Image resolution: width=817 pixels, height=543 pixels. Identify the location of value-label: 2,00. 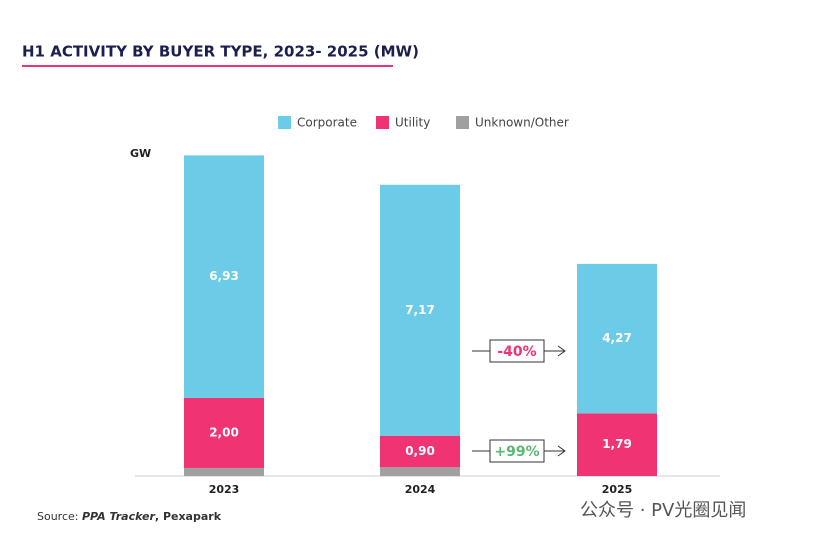
(224, 432).